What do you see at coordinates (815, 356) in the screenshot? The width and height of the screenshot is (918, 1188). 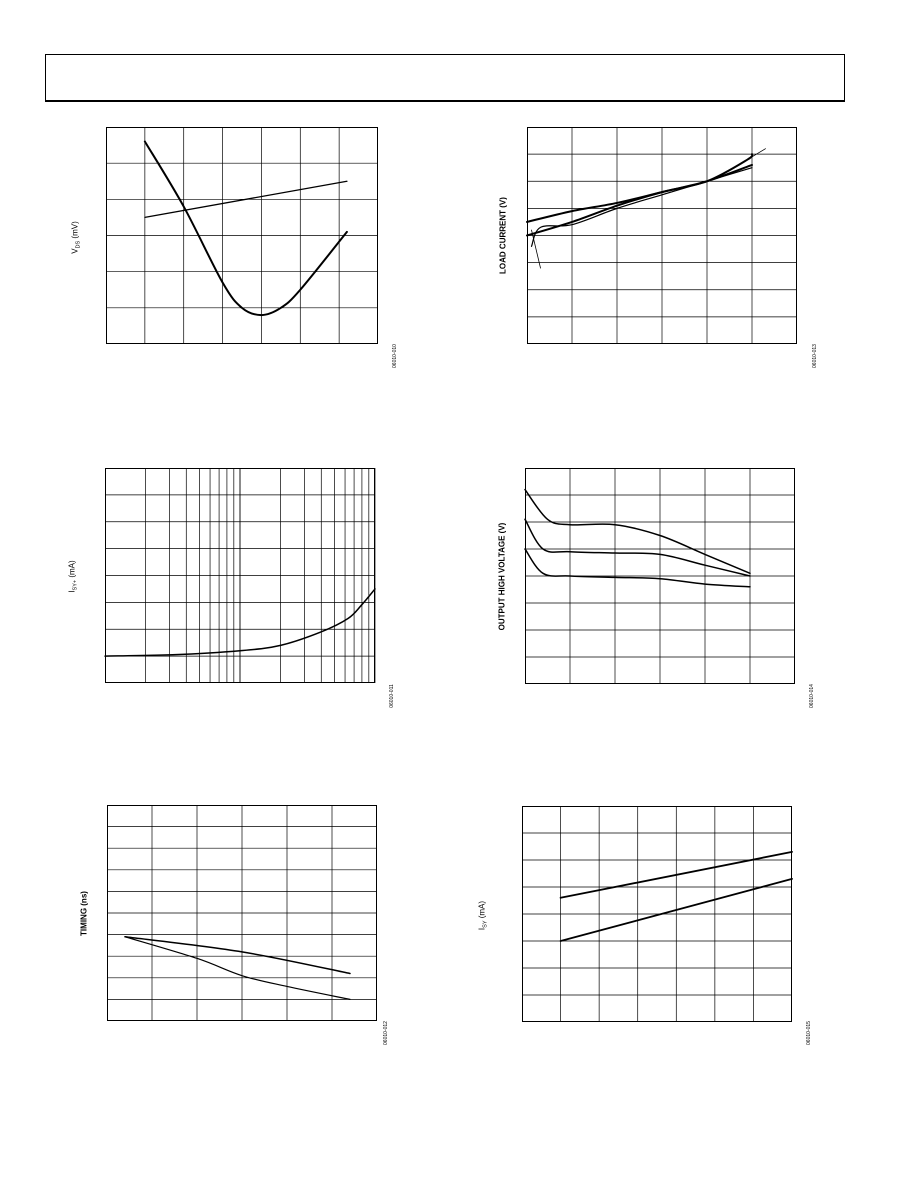 I see `figure-id-013: 06010-013` at bounding box center [815, 356].